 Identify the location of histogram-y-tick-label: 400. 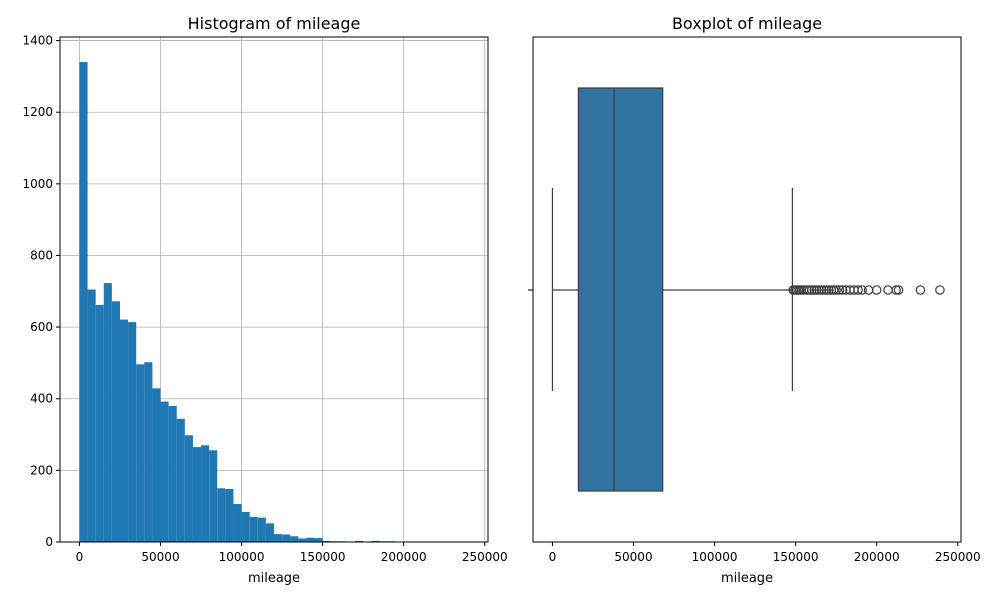
(41, 399).